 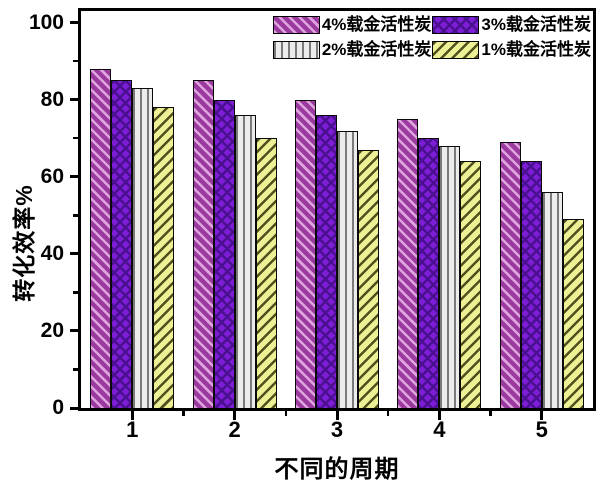 What do you see at coordinates (52, 99) in the screenshot?
I see `y-tick-label: 80` at bounding box center [52, 99].